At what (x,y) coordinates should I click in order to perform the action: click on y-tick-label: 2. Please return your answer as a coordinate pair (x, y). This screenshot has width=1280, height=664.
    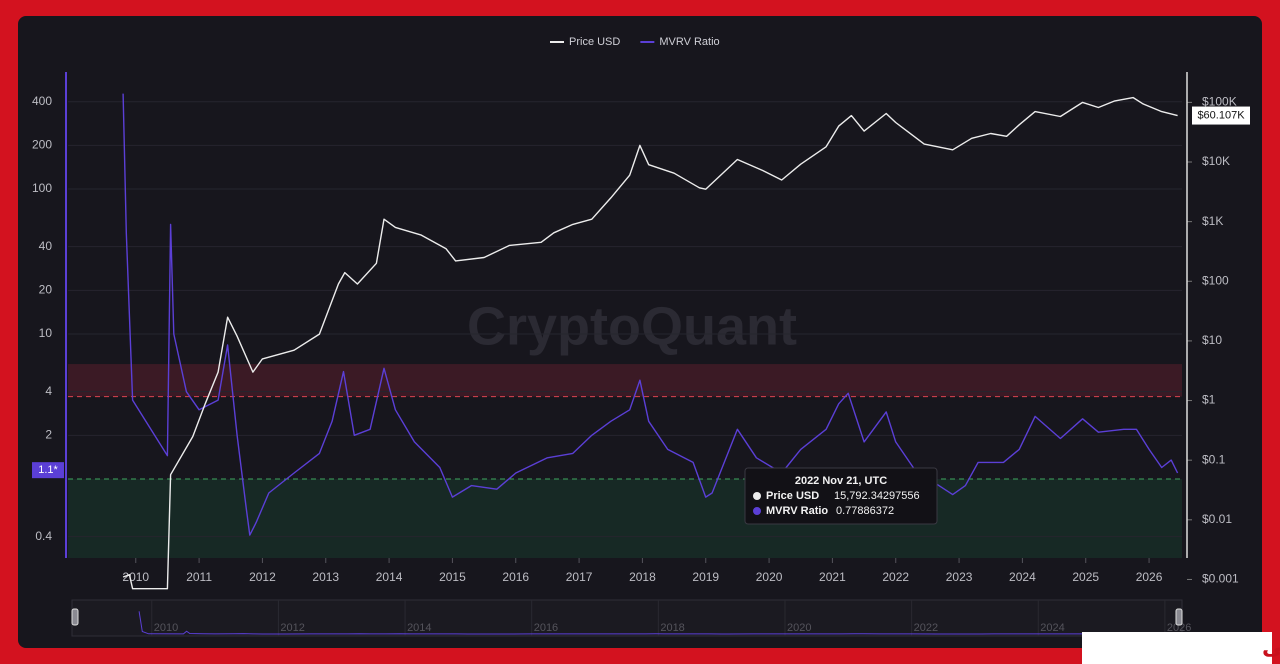
    Looking at the image, I should click on (48, 434).